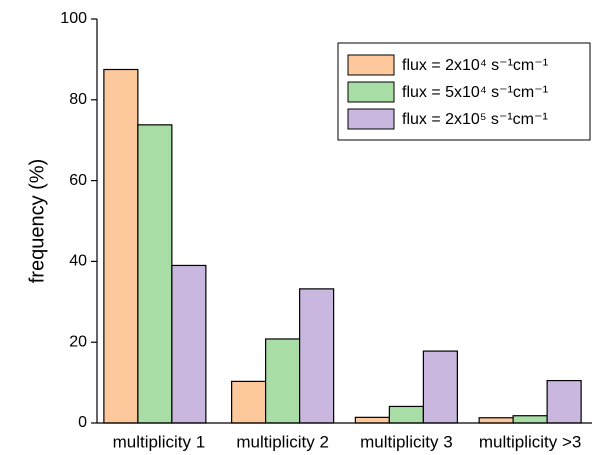 The height and width of the screenshot is (455, 597). I want to click on x-tick-label: multiplicity >3, so click(530, 441).